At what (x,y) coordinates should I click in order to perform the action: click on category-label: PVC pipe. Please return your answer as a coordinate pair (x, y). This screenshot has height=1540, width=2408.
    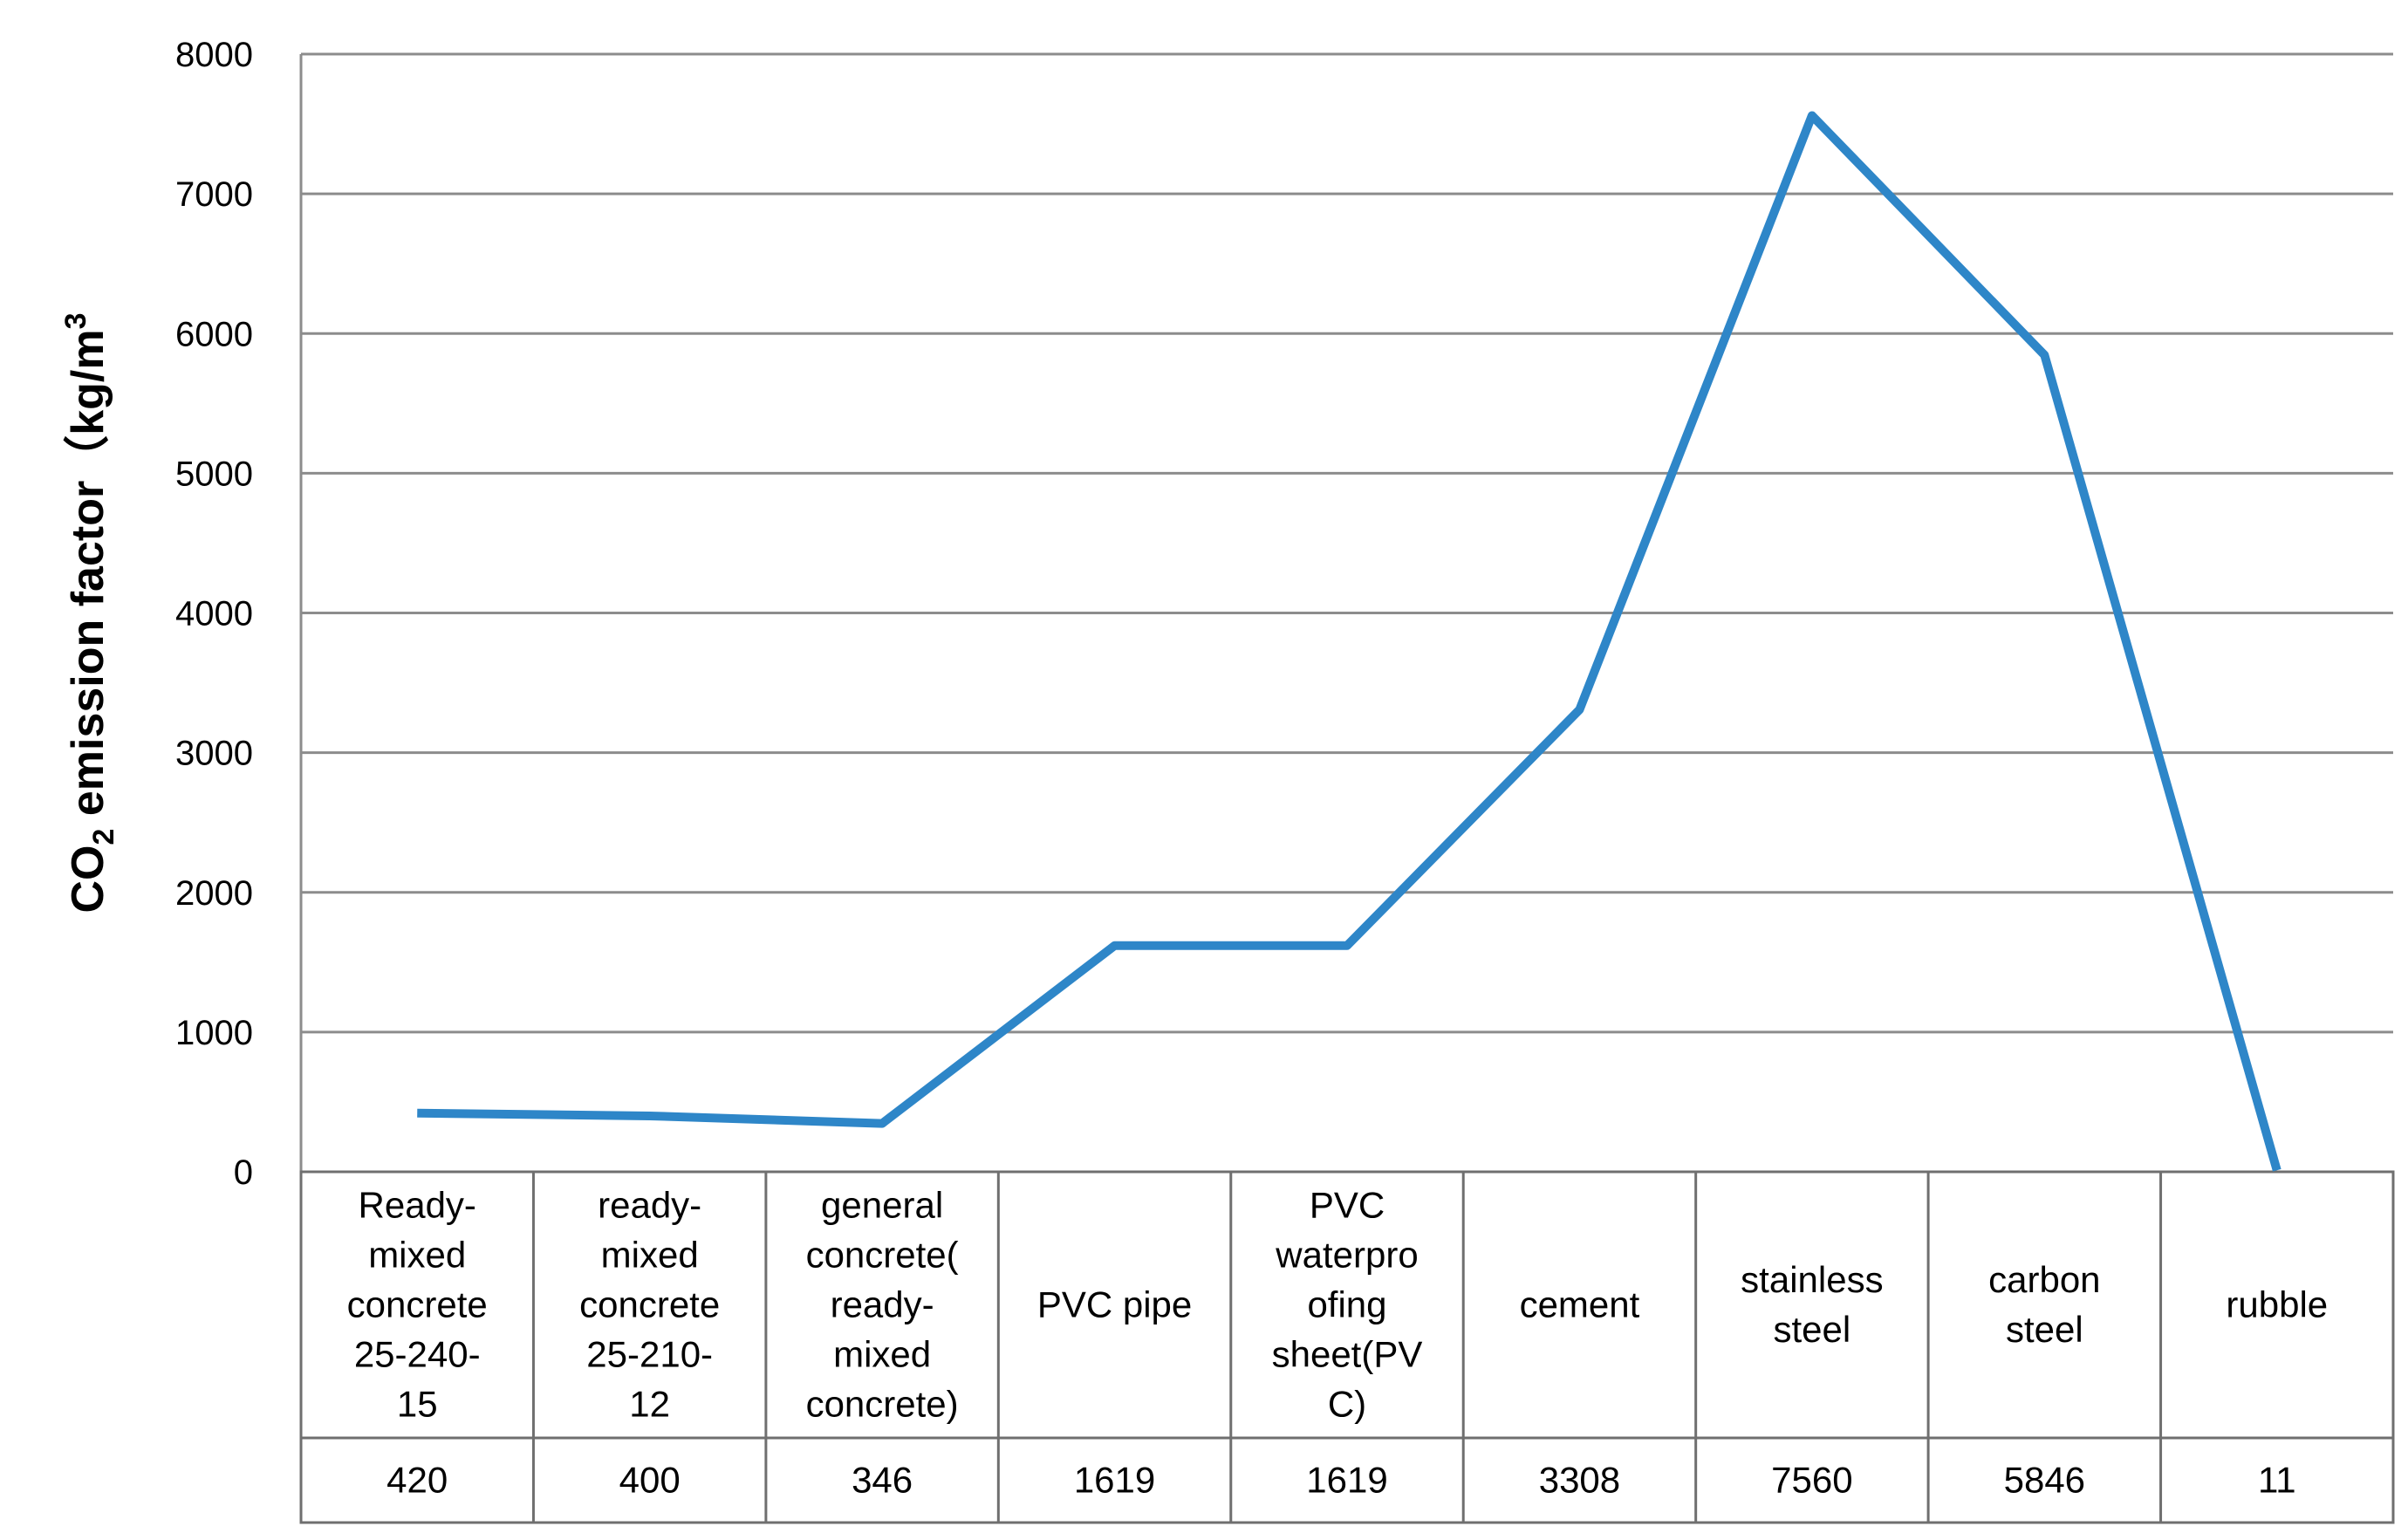
    Looking at the image, I should click on (1114, 1304).